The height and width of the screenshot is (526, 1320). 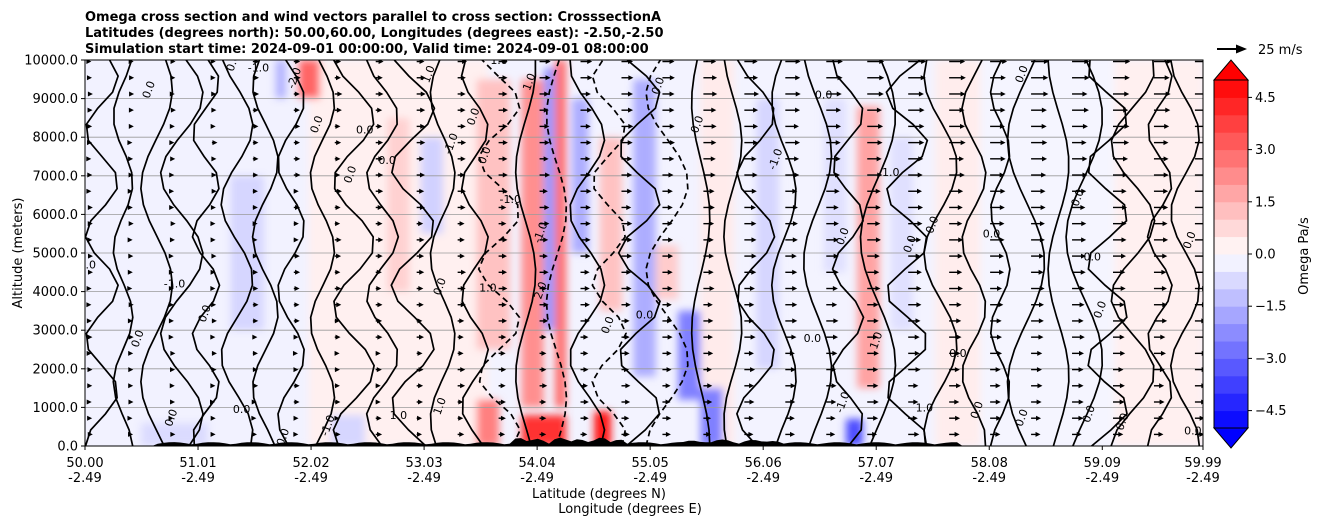 What do you see at coordinates (1231, 438) in the screenshot?
I see `colorbar-extend-min` at bounding box center [1231, 438].